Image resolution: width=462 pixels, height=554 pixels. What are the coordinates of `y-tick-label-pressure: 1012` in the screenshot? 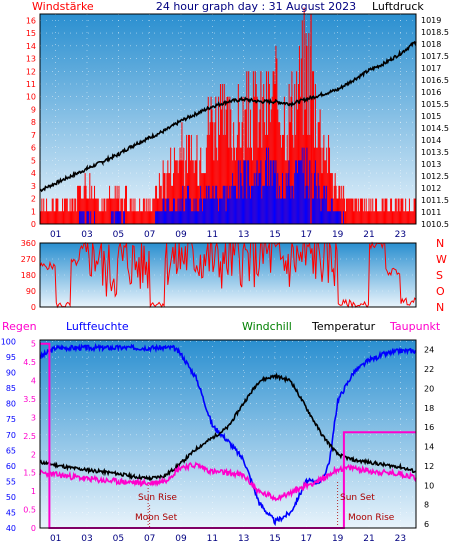 It's located at (431, 188).